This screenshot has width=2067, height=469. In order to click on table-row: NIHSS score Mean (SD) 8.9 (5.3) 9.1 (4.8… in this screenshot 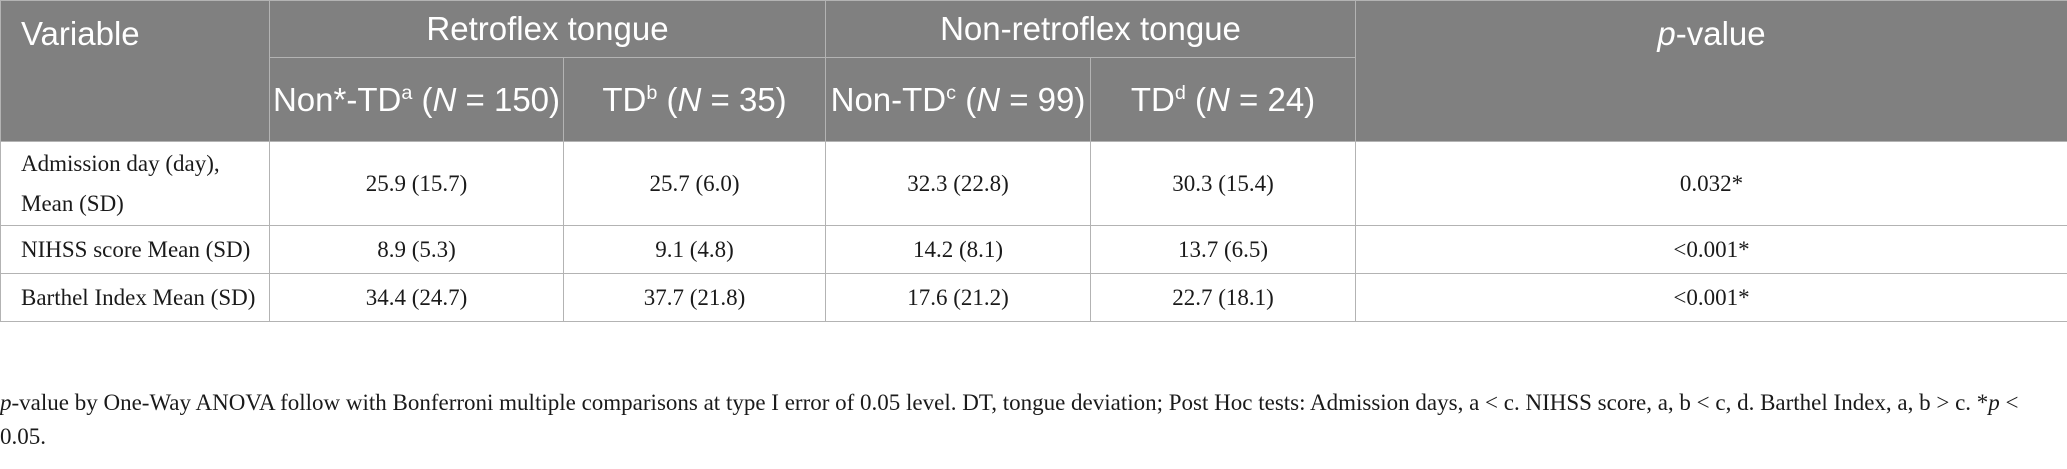, I will do `click(1033, 249)`.